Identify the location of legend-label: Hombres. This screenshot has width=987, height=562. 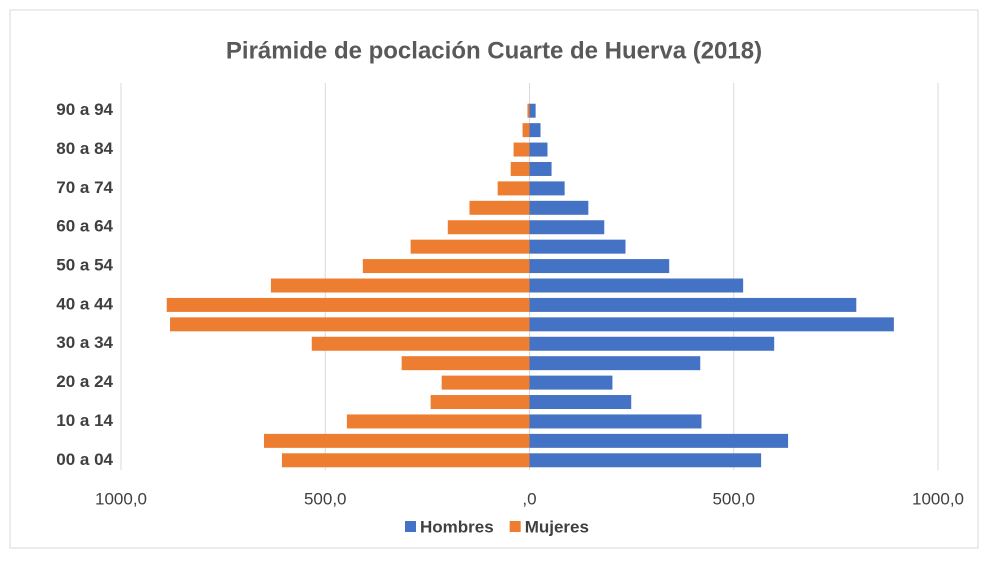
(457, 526).